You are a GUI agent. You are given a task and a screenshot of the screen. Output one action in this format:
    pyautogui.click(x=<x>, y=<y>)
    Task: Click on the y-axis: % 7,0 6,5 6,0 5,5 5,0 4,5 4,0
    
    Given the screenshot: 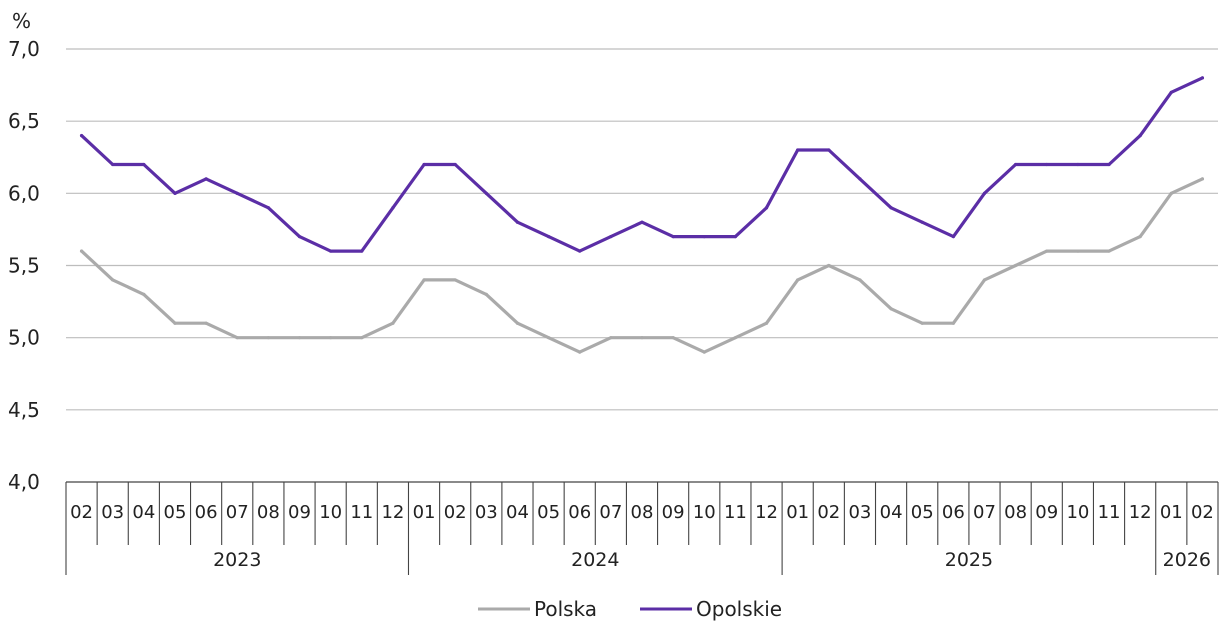 What is the action you would take?
    pyautogui.click(x=24, y=251)
    